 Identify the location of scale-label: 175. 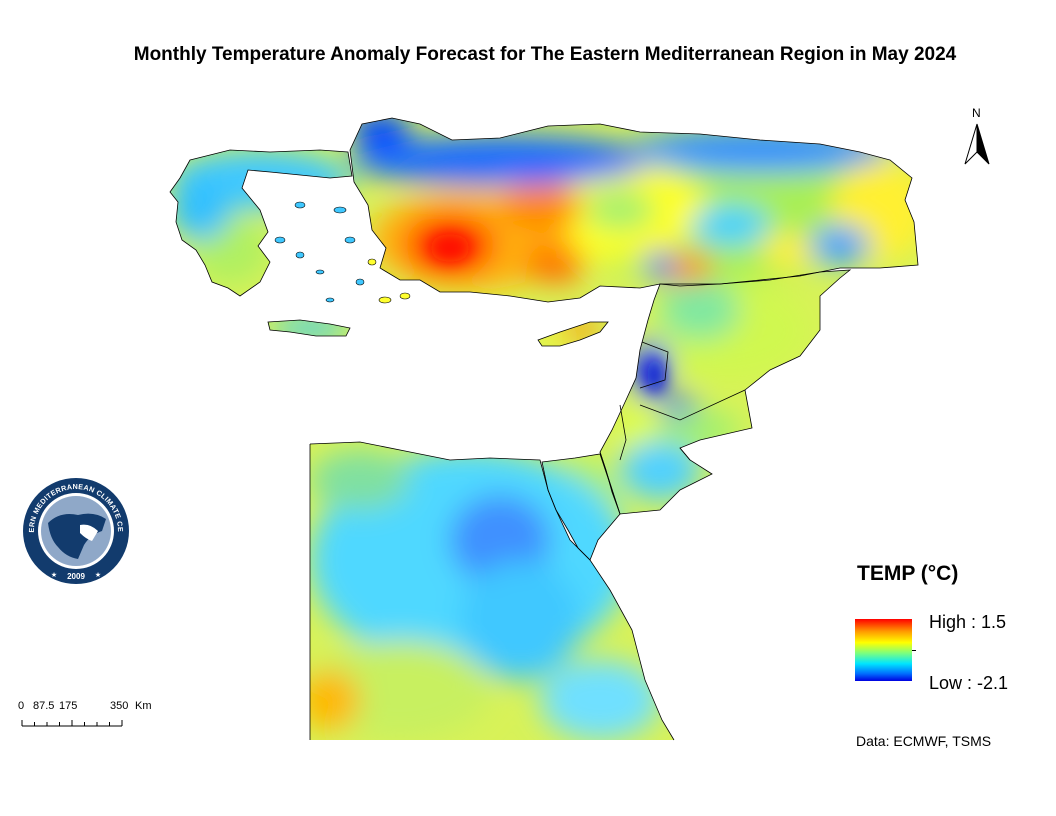
(68, 706).